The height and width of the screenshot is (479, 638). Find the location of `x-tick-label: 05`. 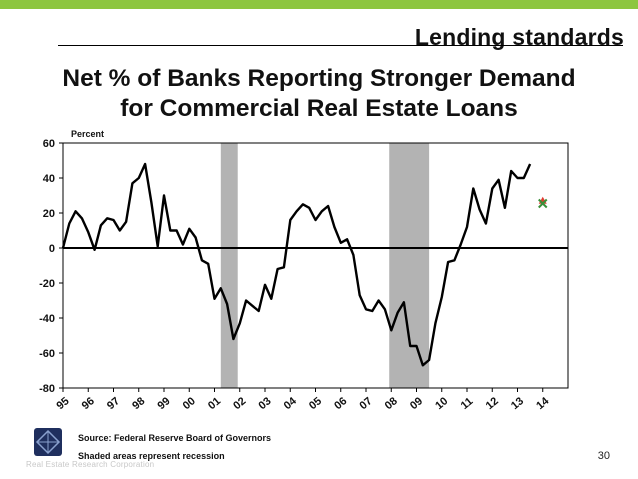

x-tick-label: 05 is located at coordinates (315, 403).